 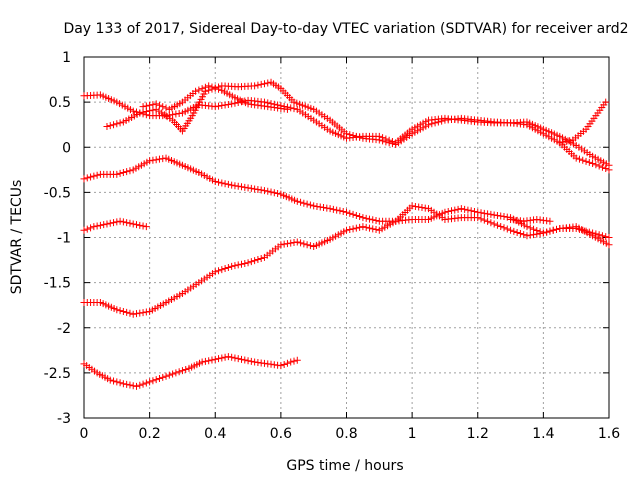 I want to click on x-tick-label: 1.4, so click(x=543, y=434).